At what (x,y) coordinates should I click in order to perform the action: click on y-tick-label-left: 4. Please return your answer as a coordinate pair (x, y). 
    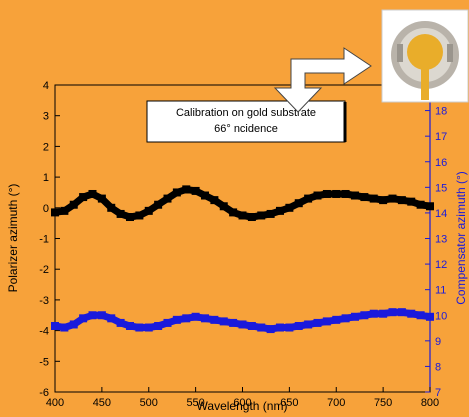
    Looking at the image, I should click on (46, 86).